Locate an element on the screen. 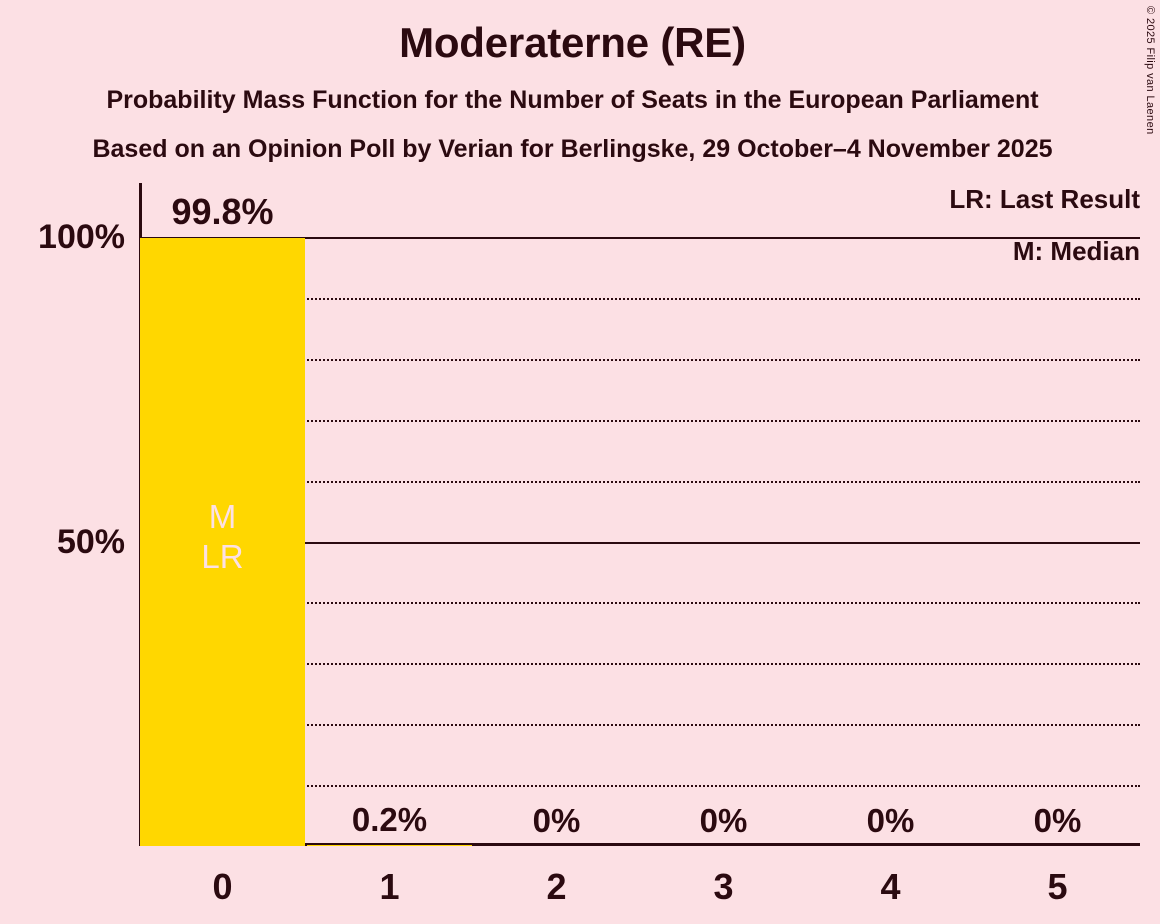  page-title: Moderaterne (RE) is located at coordinates (572, 42).